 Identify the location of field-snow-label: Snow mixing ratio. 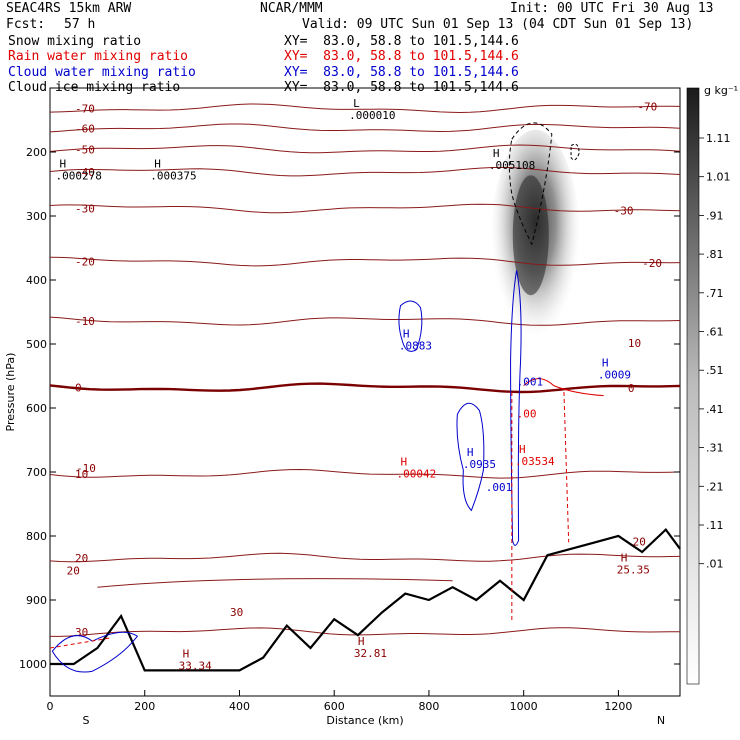
(75, 41).